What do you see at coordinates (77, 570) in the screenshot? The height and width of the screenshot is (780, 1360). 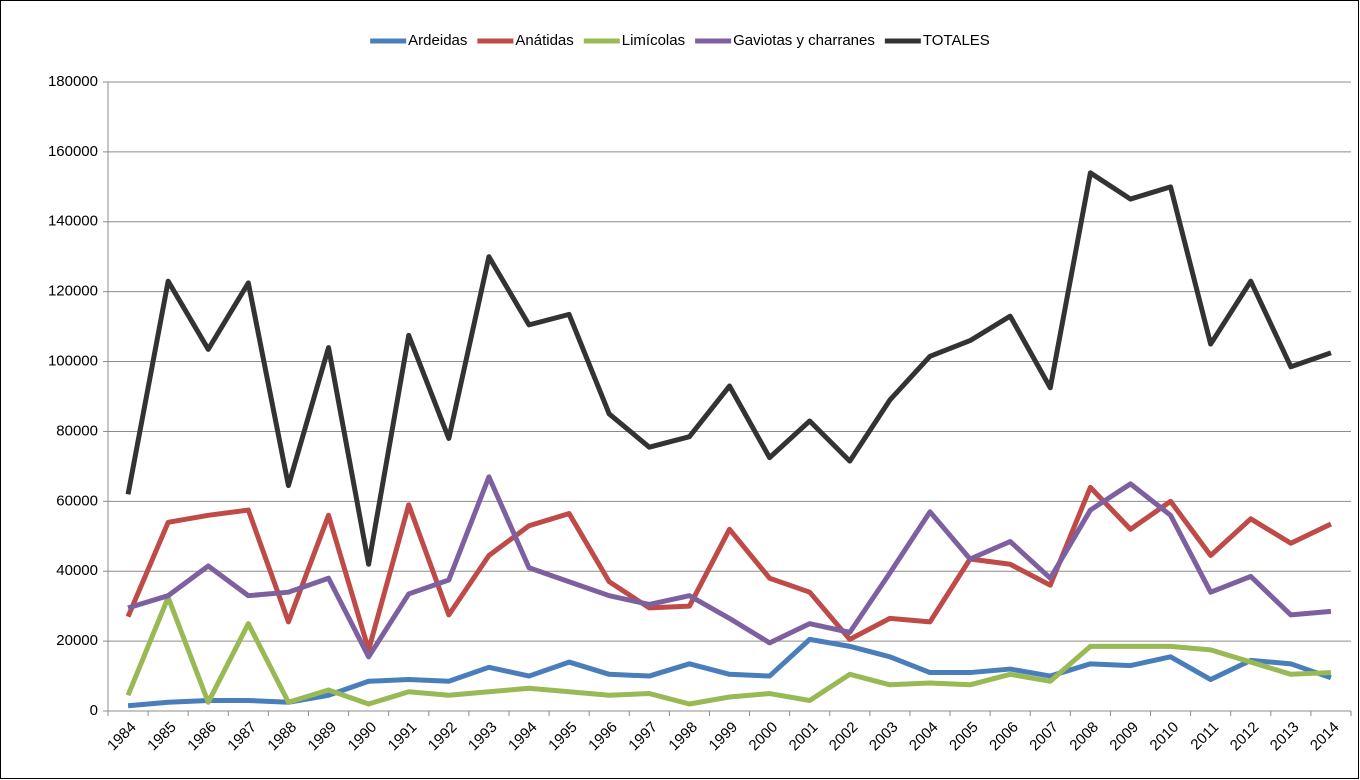 I see `y-tick-label: 40000` at bounding box center [77, 570].